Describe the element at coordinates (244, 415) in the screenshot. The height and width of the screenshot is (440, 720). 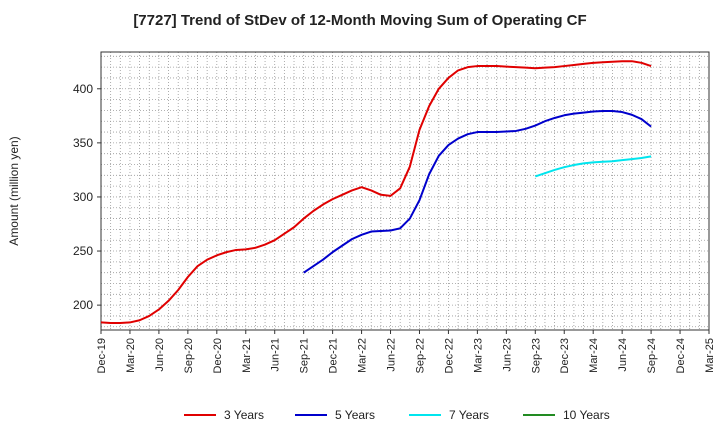
I see `legend-label: 3 Years` at that location.